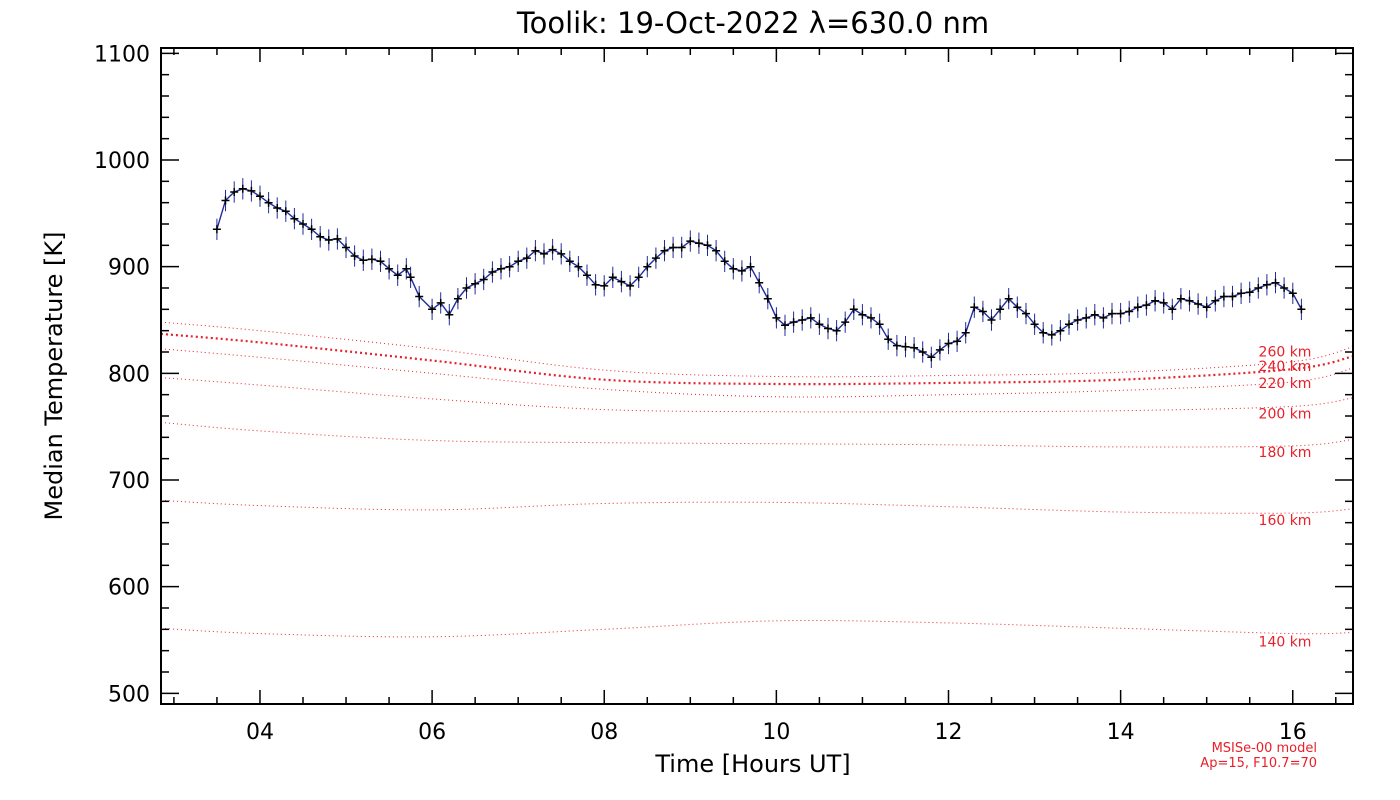  What do you see at coordinates (752, 764) in the screenshot?
I see `x-axis-label: Time [Hours UT]` at bounding box center [752, 764].